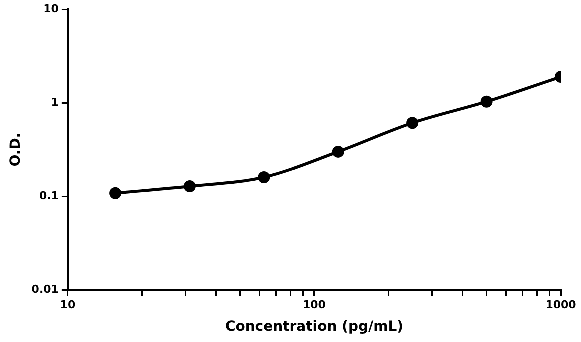  Describe the element at coordinates (49, 195) in the screenshot. I see `y-tick-label: 0.1` at that location.